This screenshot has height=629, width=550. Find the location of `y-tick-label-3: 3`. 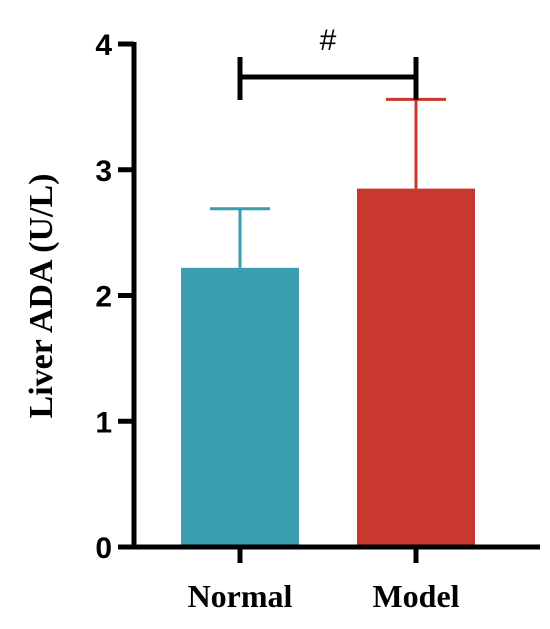

y-tick-label-3: 3 is located at coordinates (103, 171).